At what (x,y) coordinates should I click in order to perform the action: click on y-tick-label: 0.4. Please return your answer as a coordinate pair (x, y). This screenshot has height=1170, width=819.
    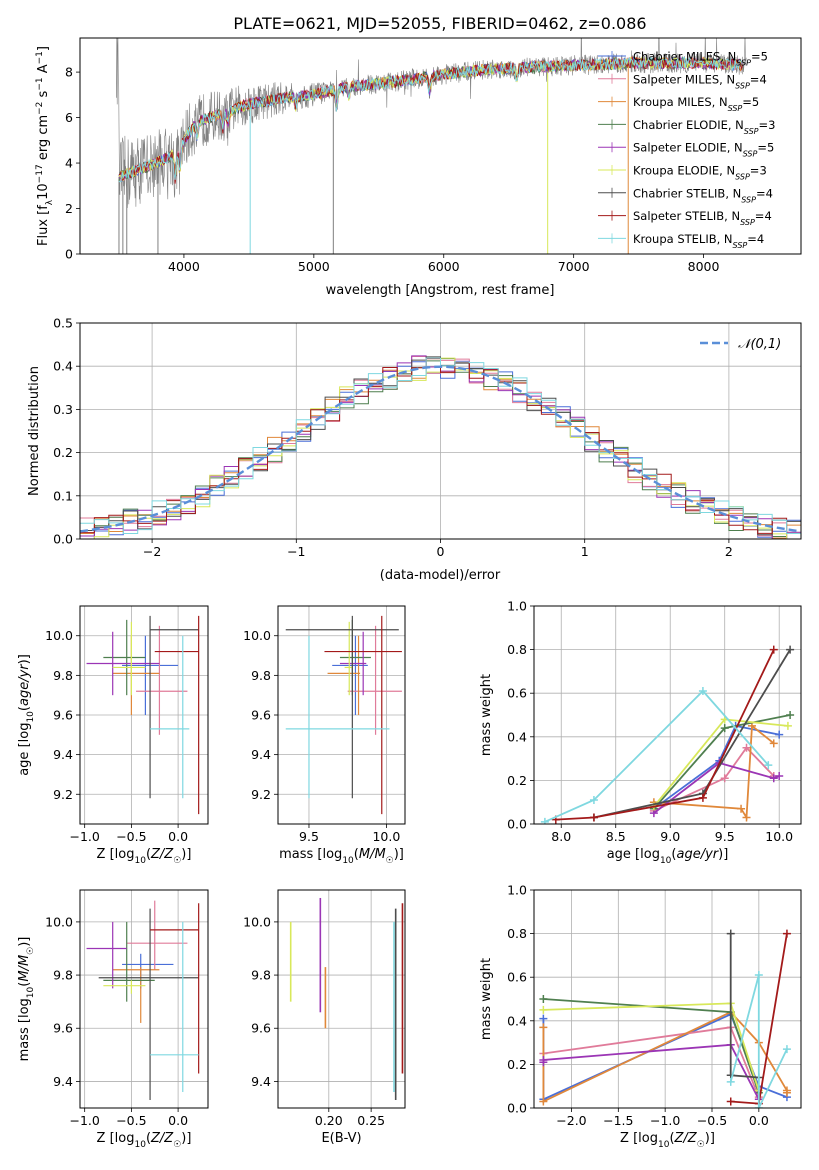
    Looking at the image, I should click on (517, 736).